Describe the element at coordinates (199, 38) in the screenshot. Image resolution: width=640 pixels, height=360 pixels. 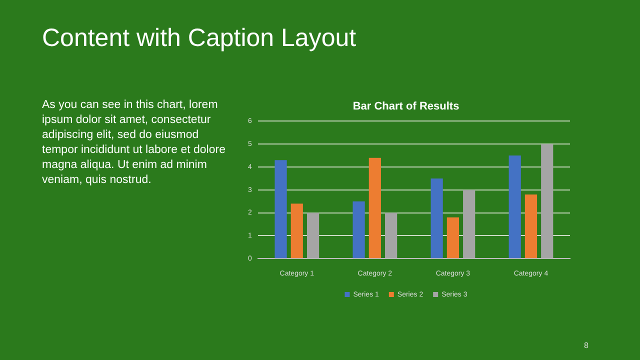
I see `text: Content with Caption Layout` at that location.